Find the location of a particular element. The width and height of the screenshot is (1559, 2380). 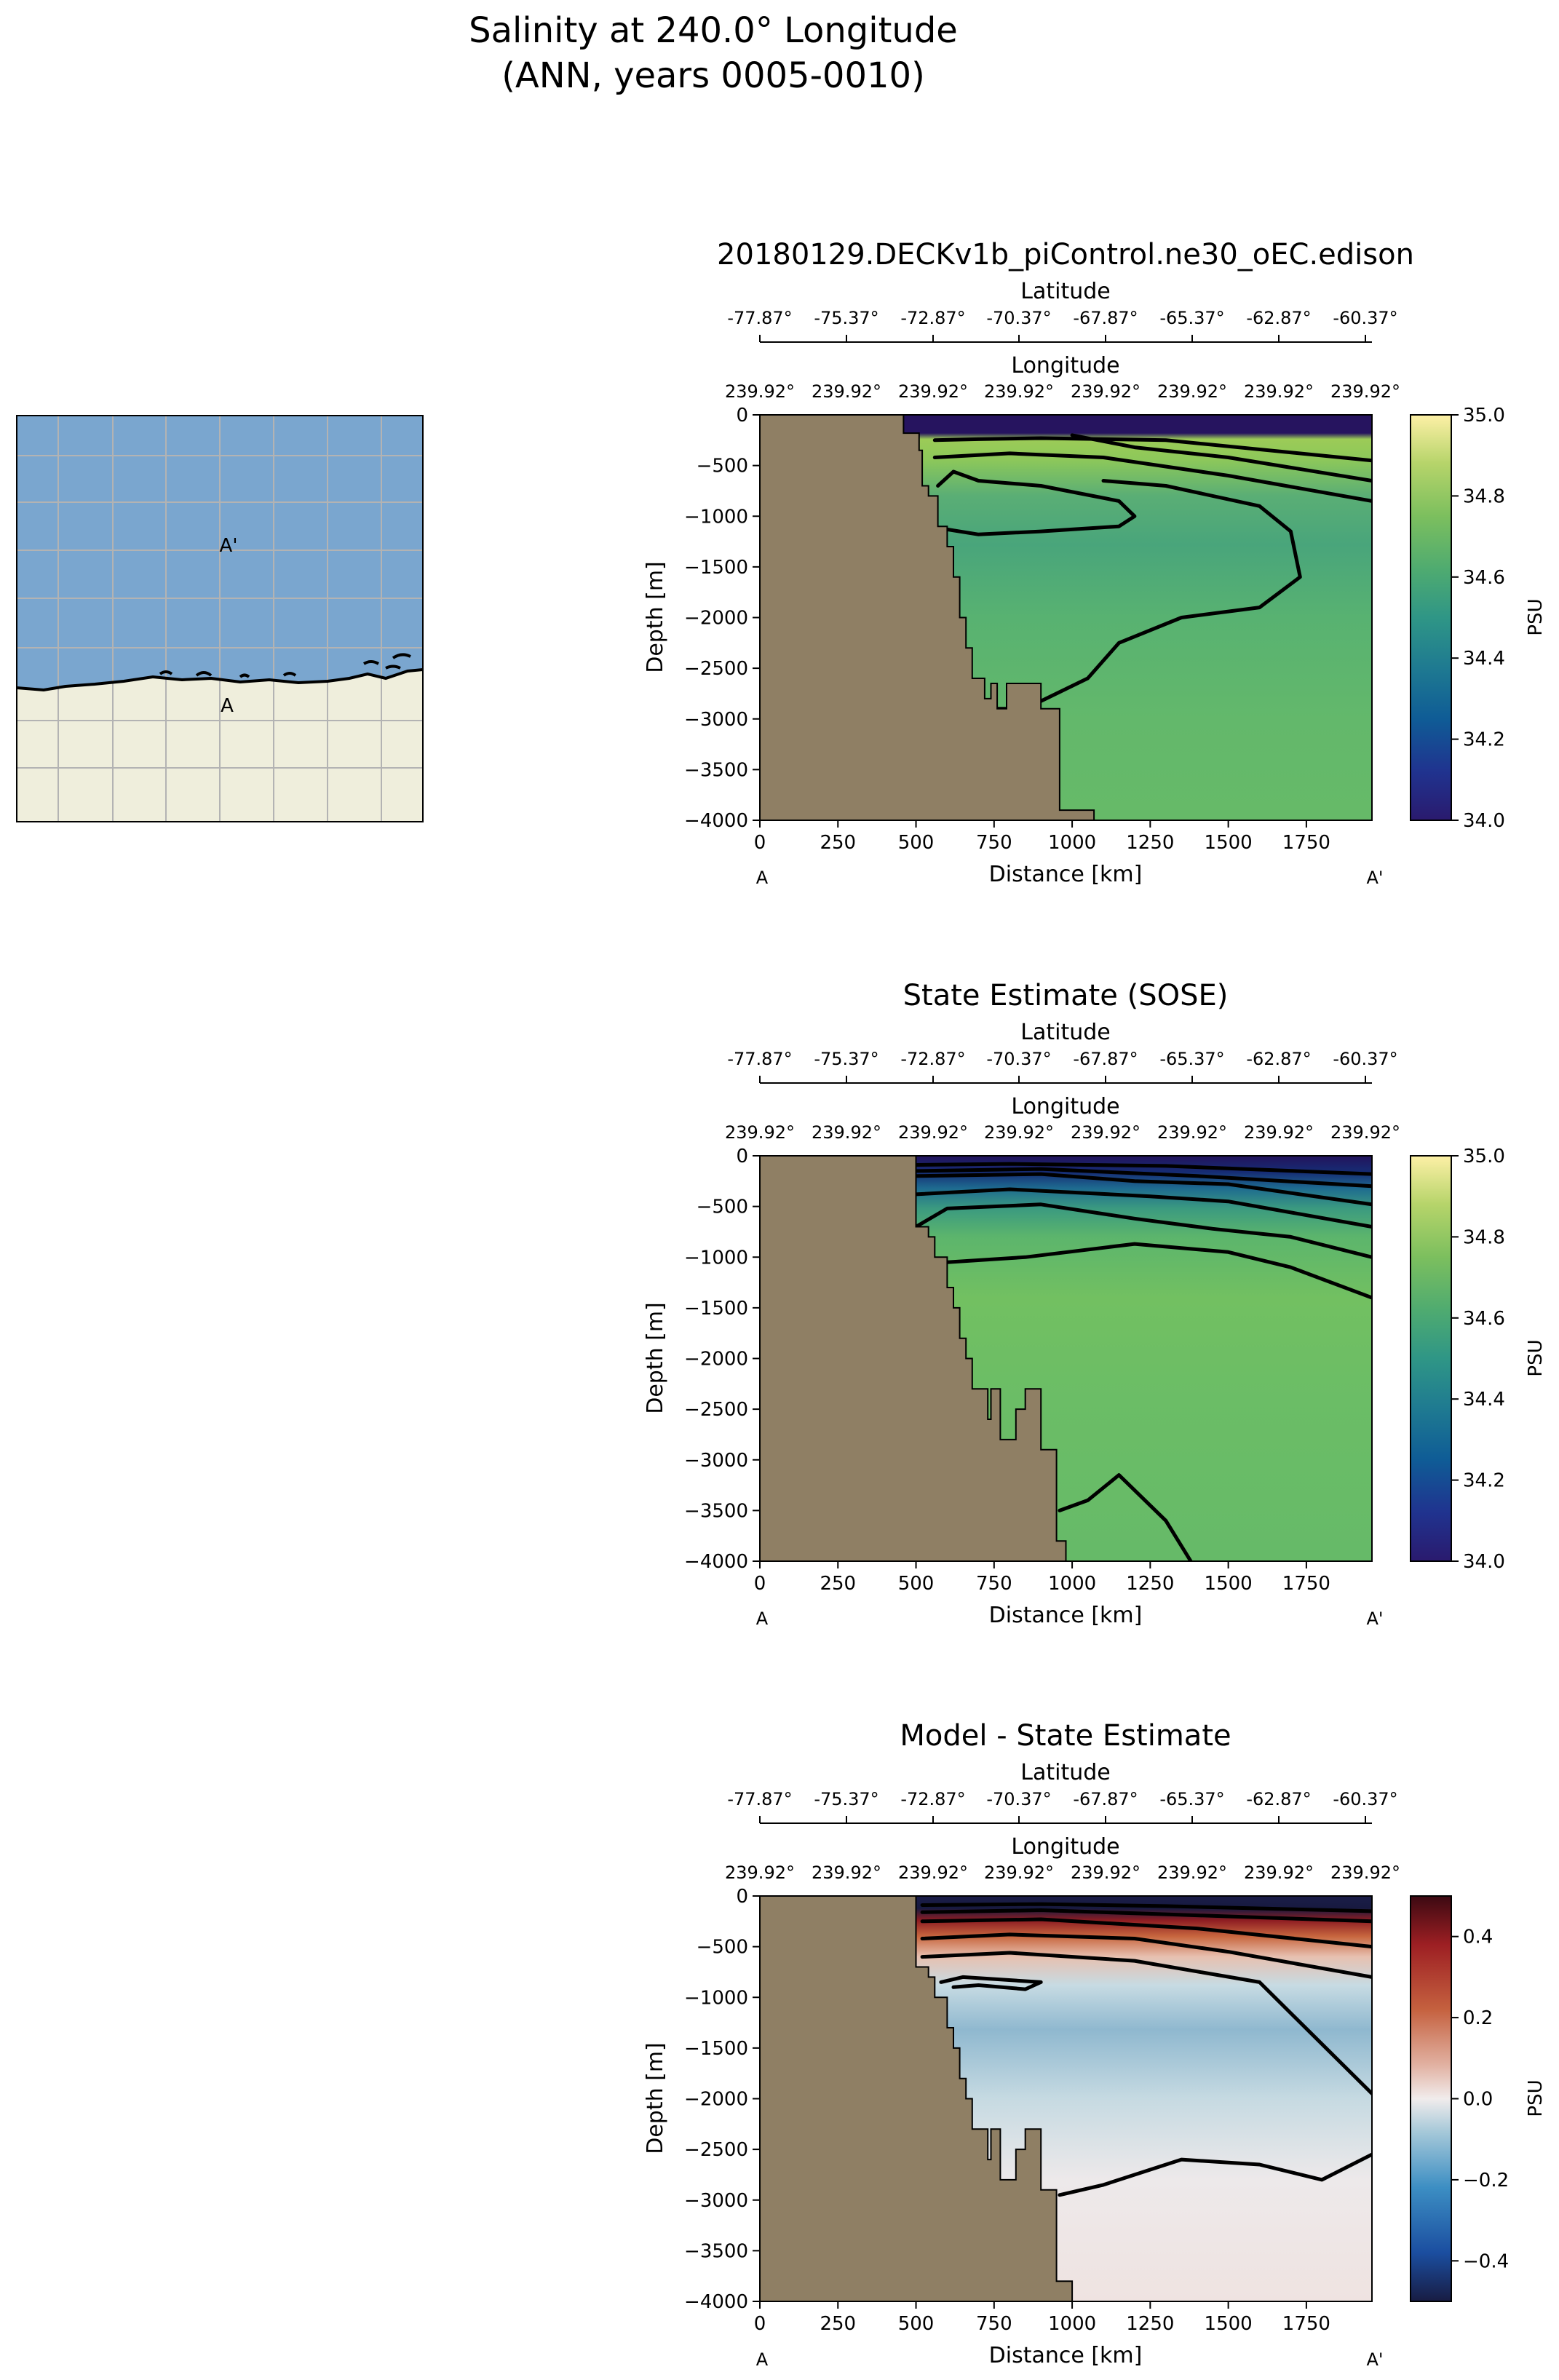

map-label-a: A is located at coordinates (227, 706).